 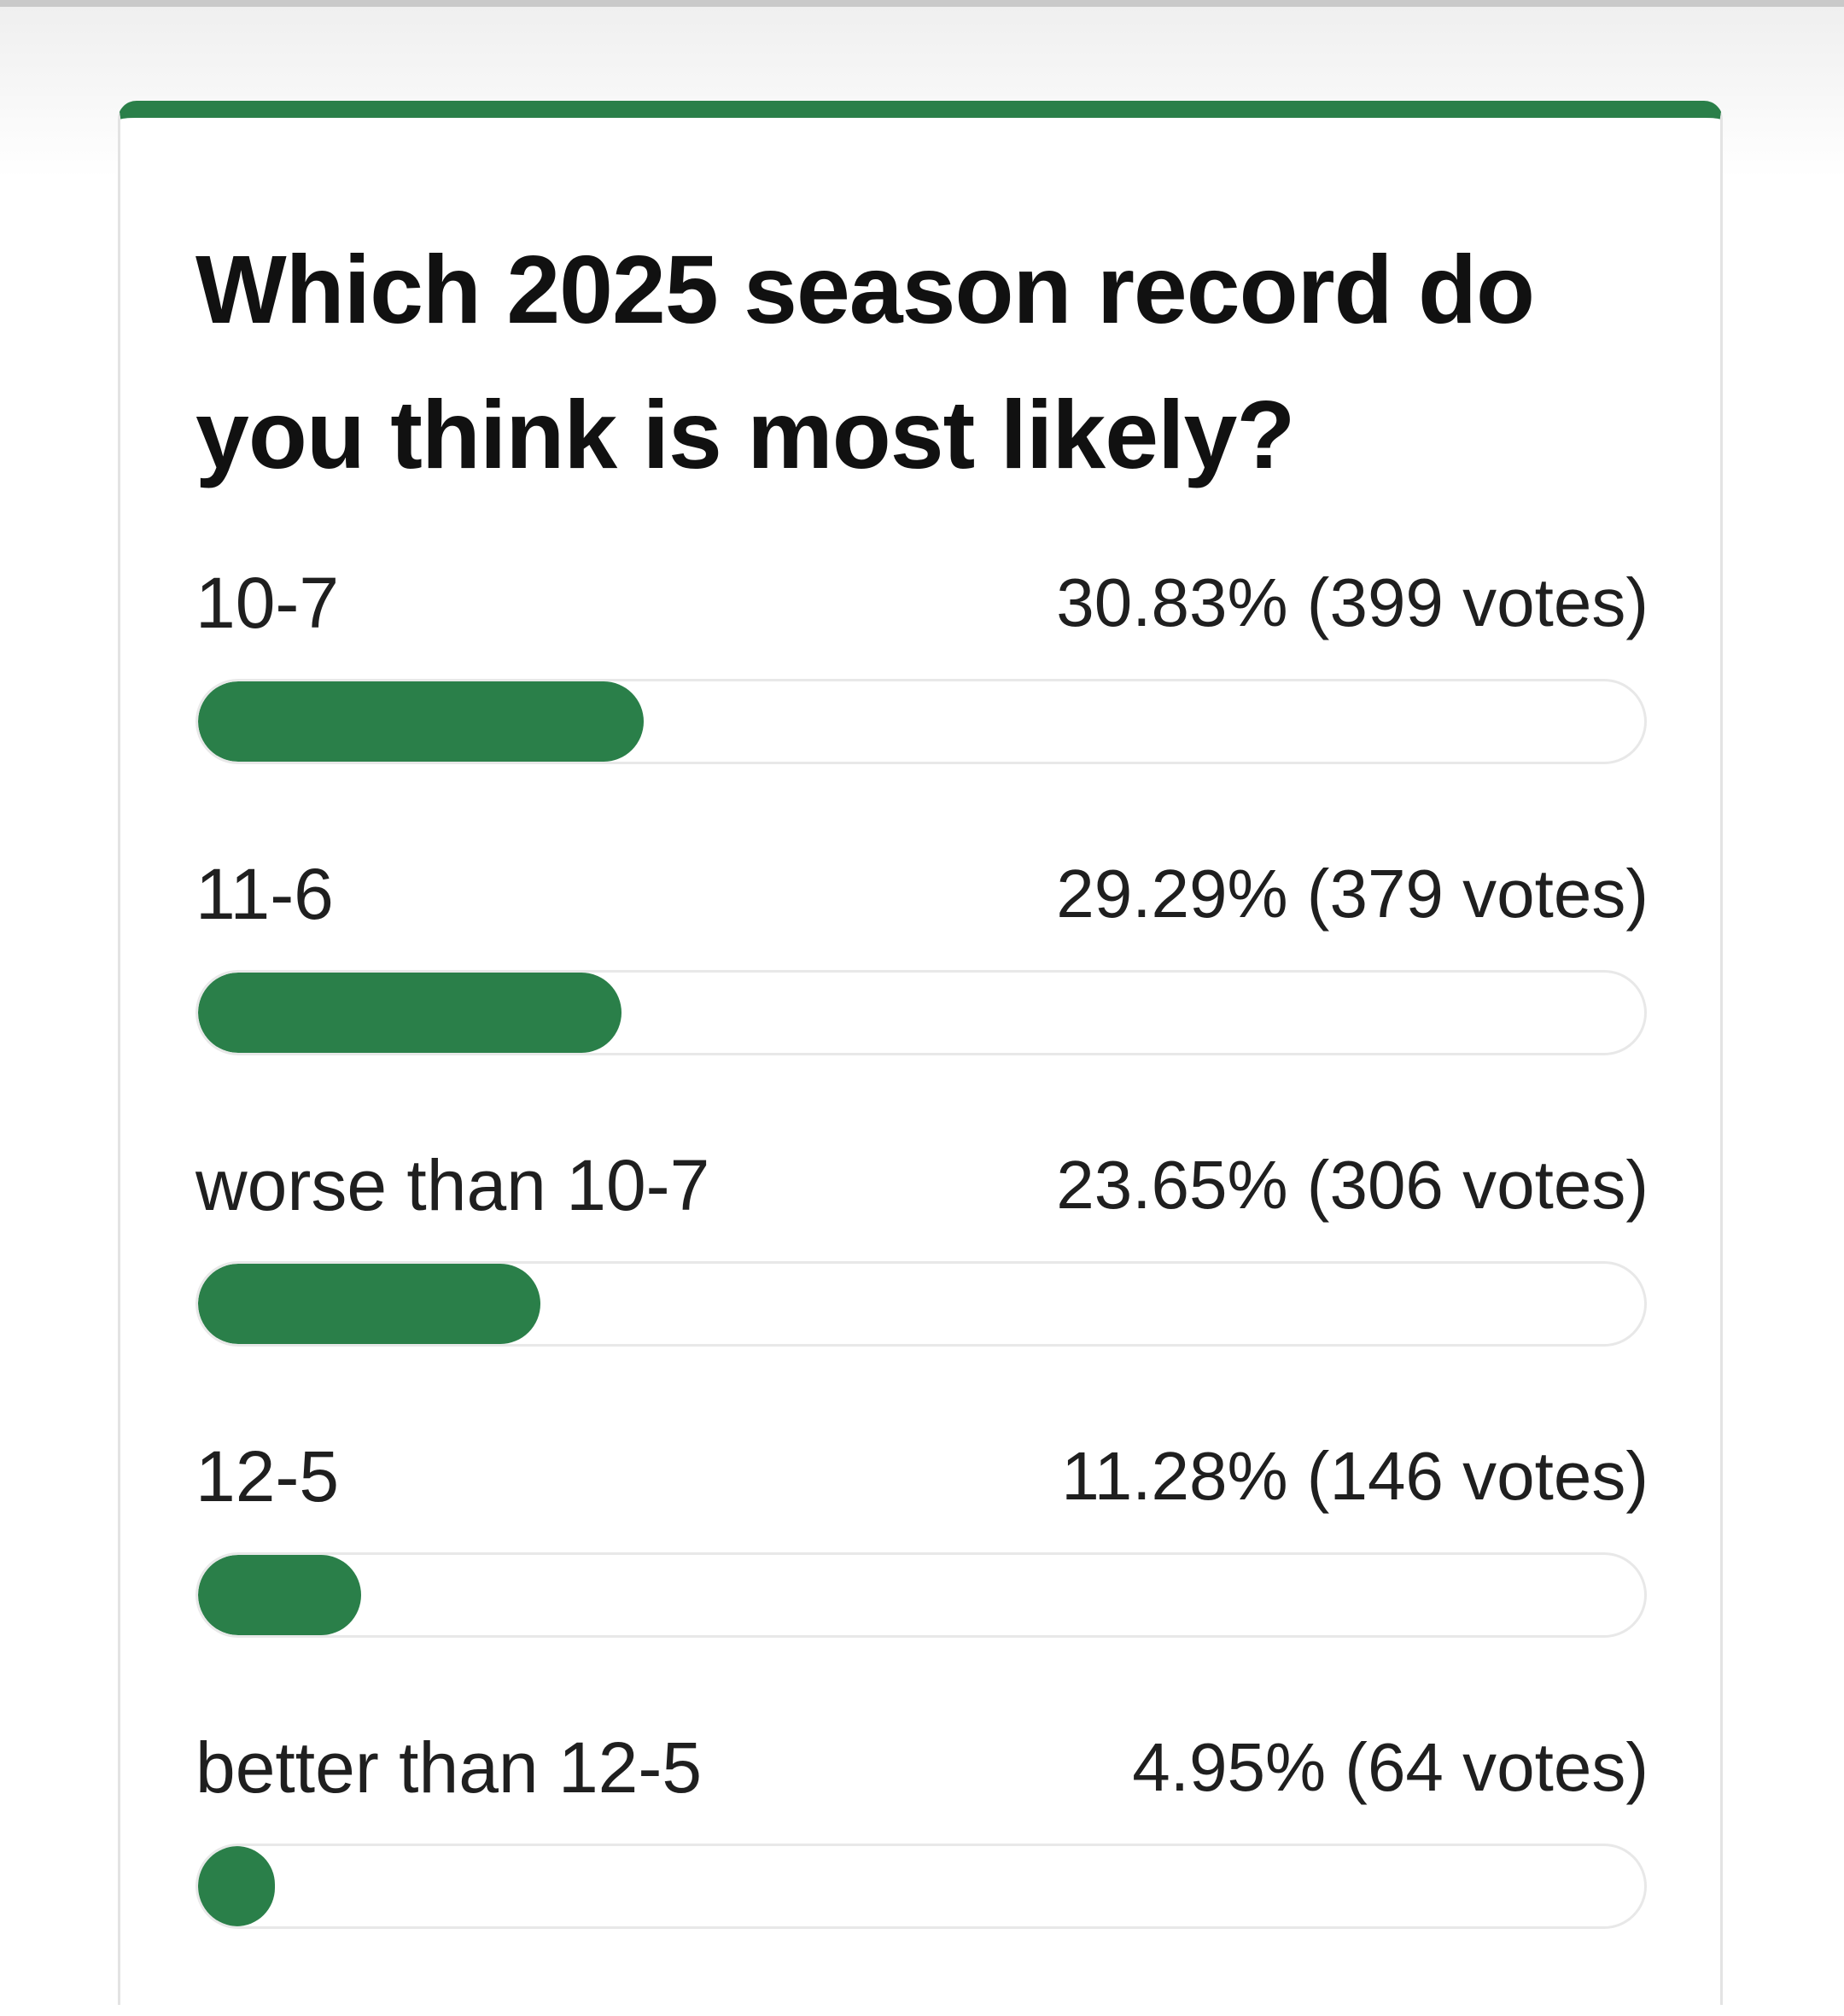 What do you see at coordinates (267, 602) in the screenshot?
I see `poll-option-label: 10-7` at bounding box center [267, 602].